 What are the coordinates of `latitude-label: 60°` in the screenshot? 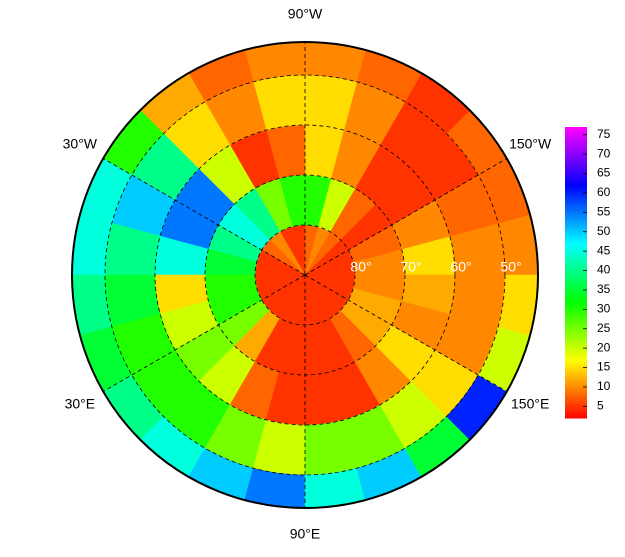 It's located at (460, 267).